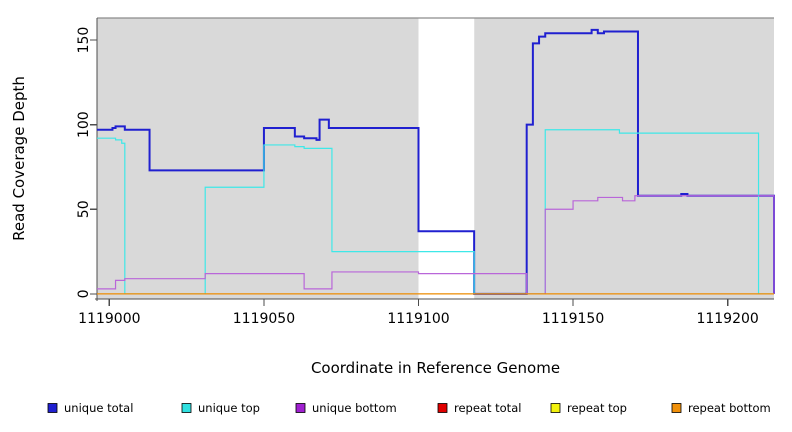 Image resolution: width=792 pixels, height=432 pixels. I want to click on y-axis-title: Read Coverage Depth, so click(19, 158).